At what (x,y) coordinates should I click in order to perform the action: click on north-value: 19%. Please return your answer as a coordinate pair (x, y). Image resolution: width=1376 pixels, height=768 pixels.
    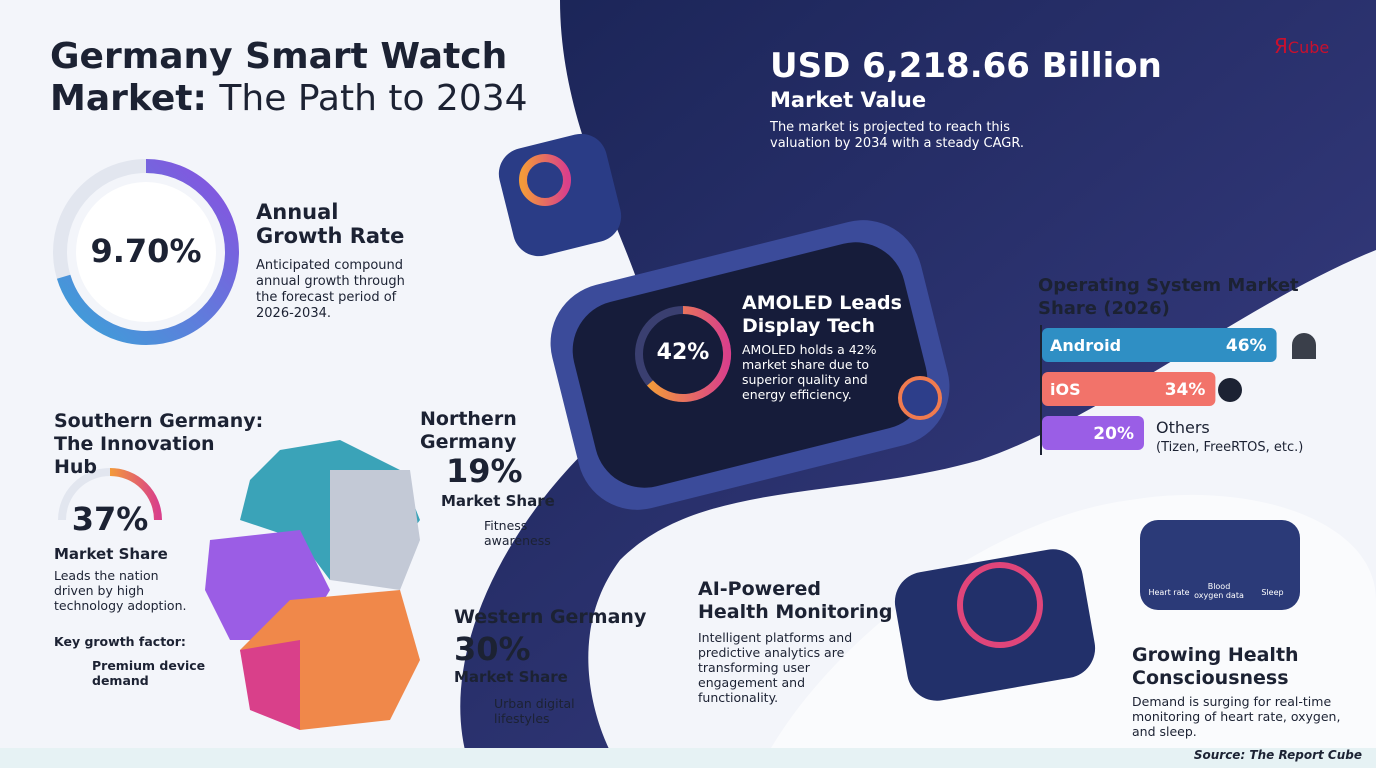
    Looking at the image, I should click on (484, 471).